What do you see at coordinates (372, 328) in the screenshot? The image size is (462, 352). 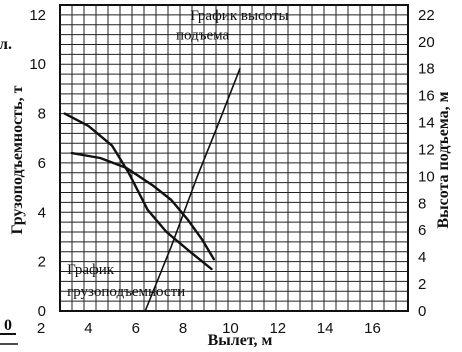 I see `x-tick-label: 16` at bounding box center [372, 328].